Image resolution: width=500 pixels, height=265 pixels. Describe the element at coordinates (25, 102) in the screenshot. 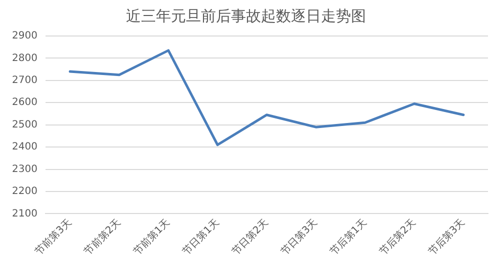

I see `y-tick-label: 2600` at that location.